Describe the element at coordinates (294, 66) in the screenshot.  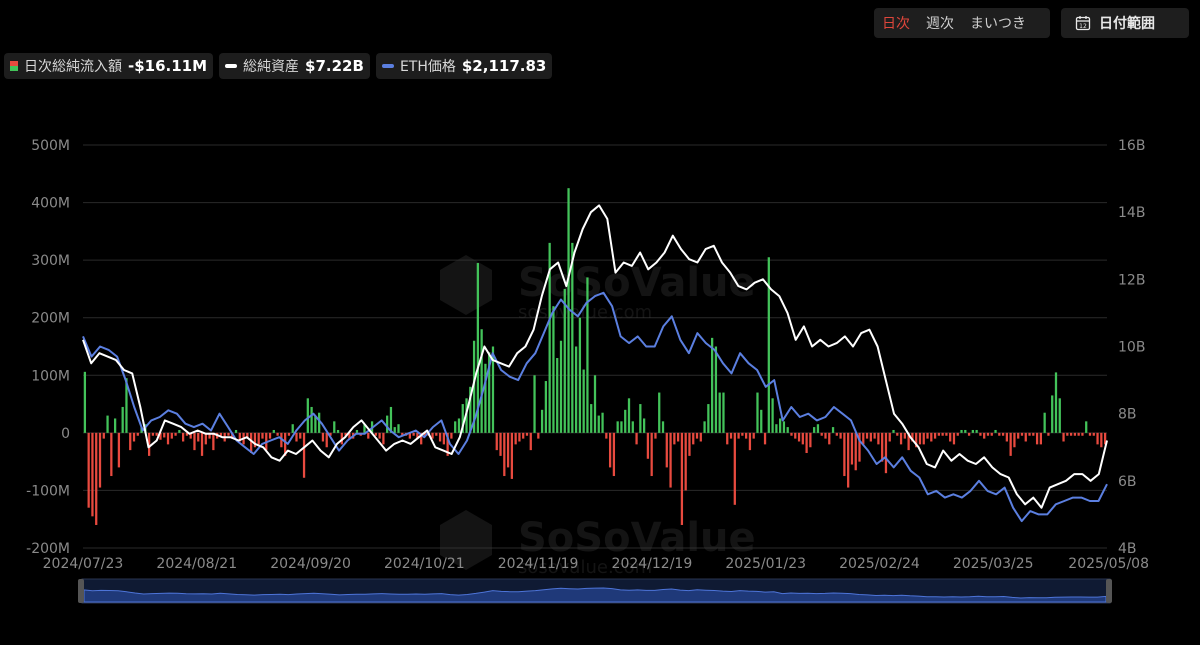
I see `legend-item-total-net-assets: 総純資産 $7.22B` at that location.